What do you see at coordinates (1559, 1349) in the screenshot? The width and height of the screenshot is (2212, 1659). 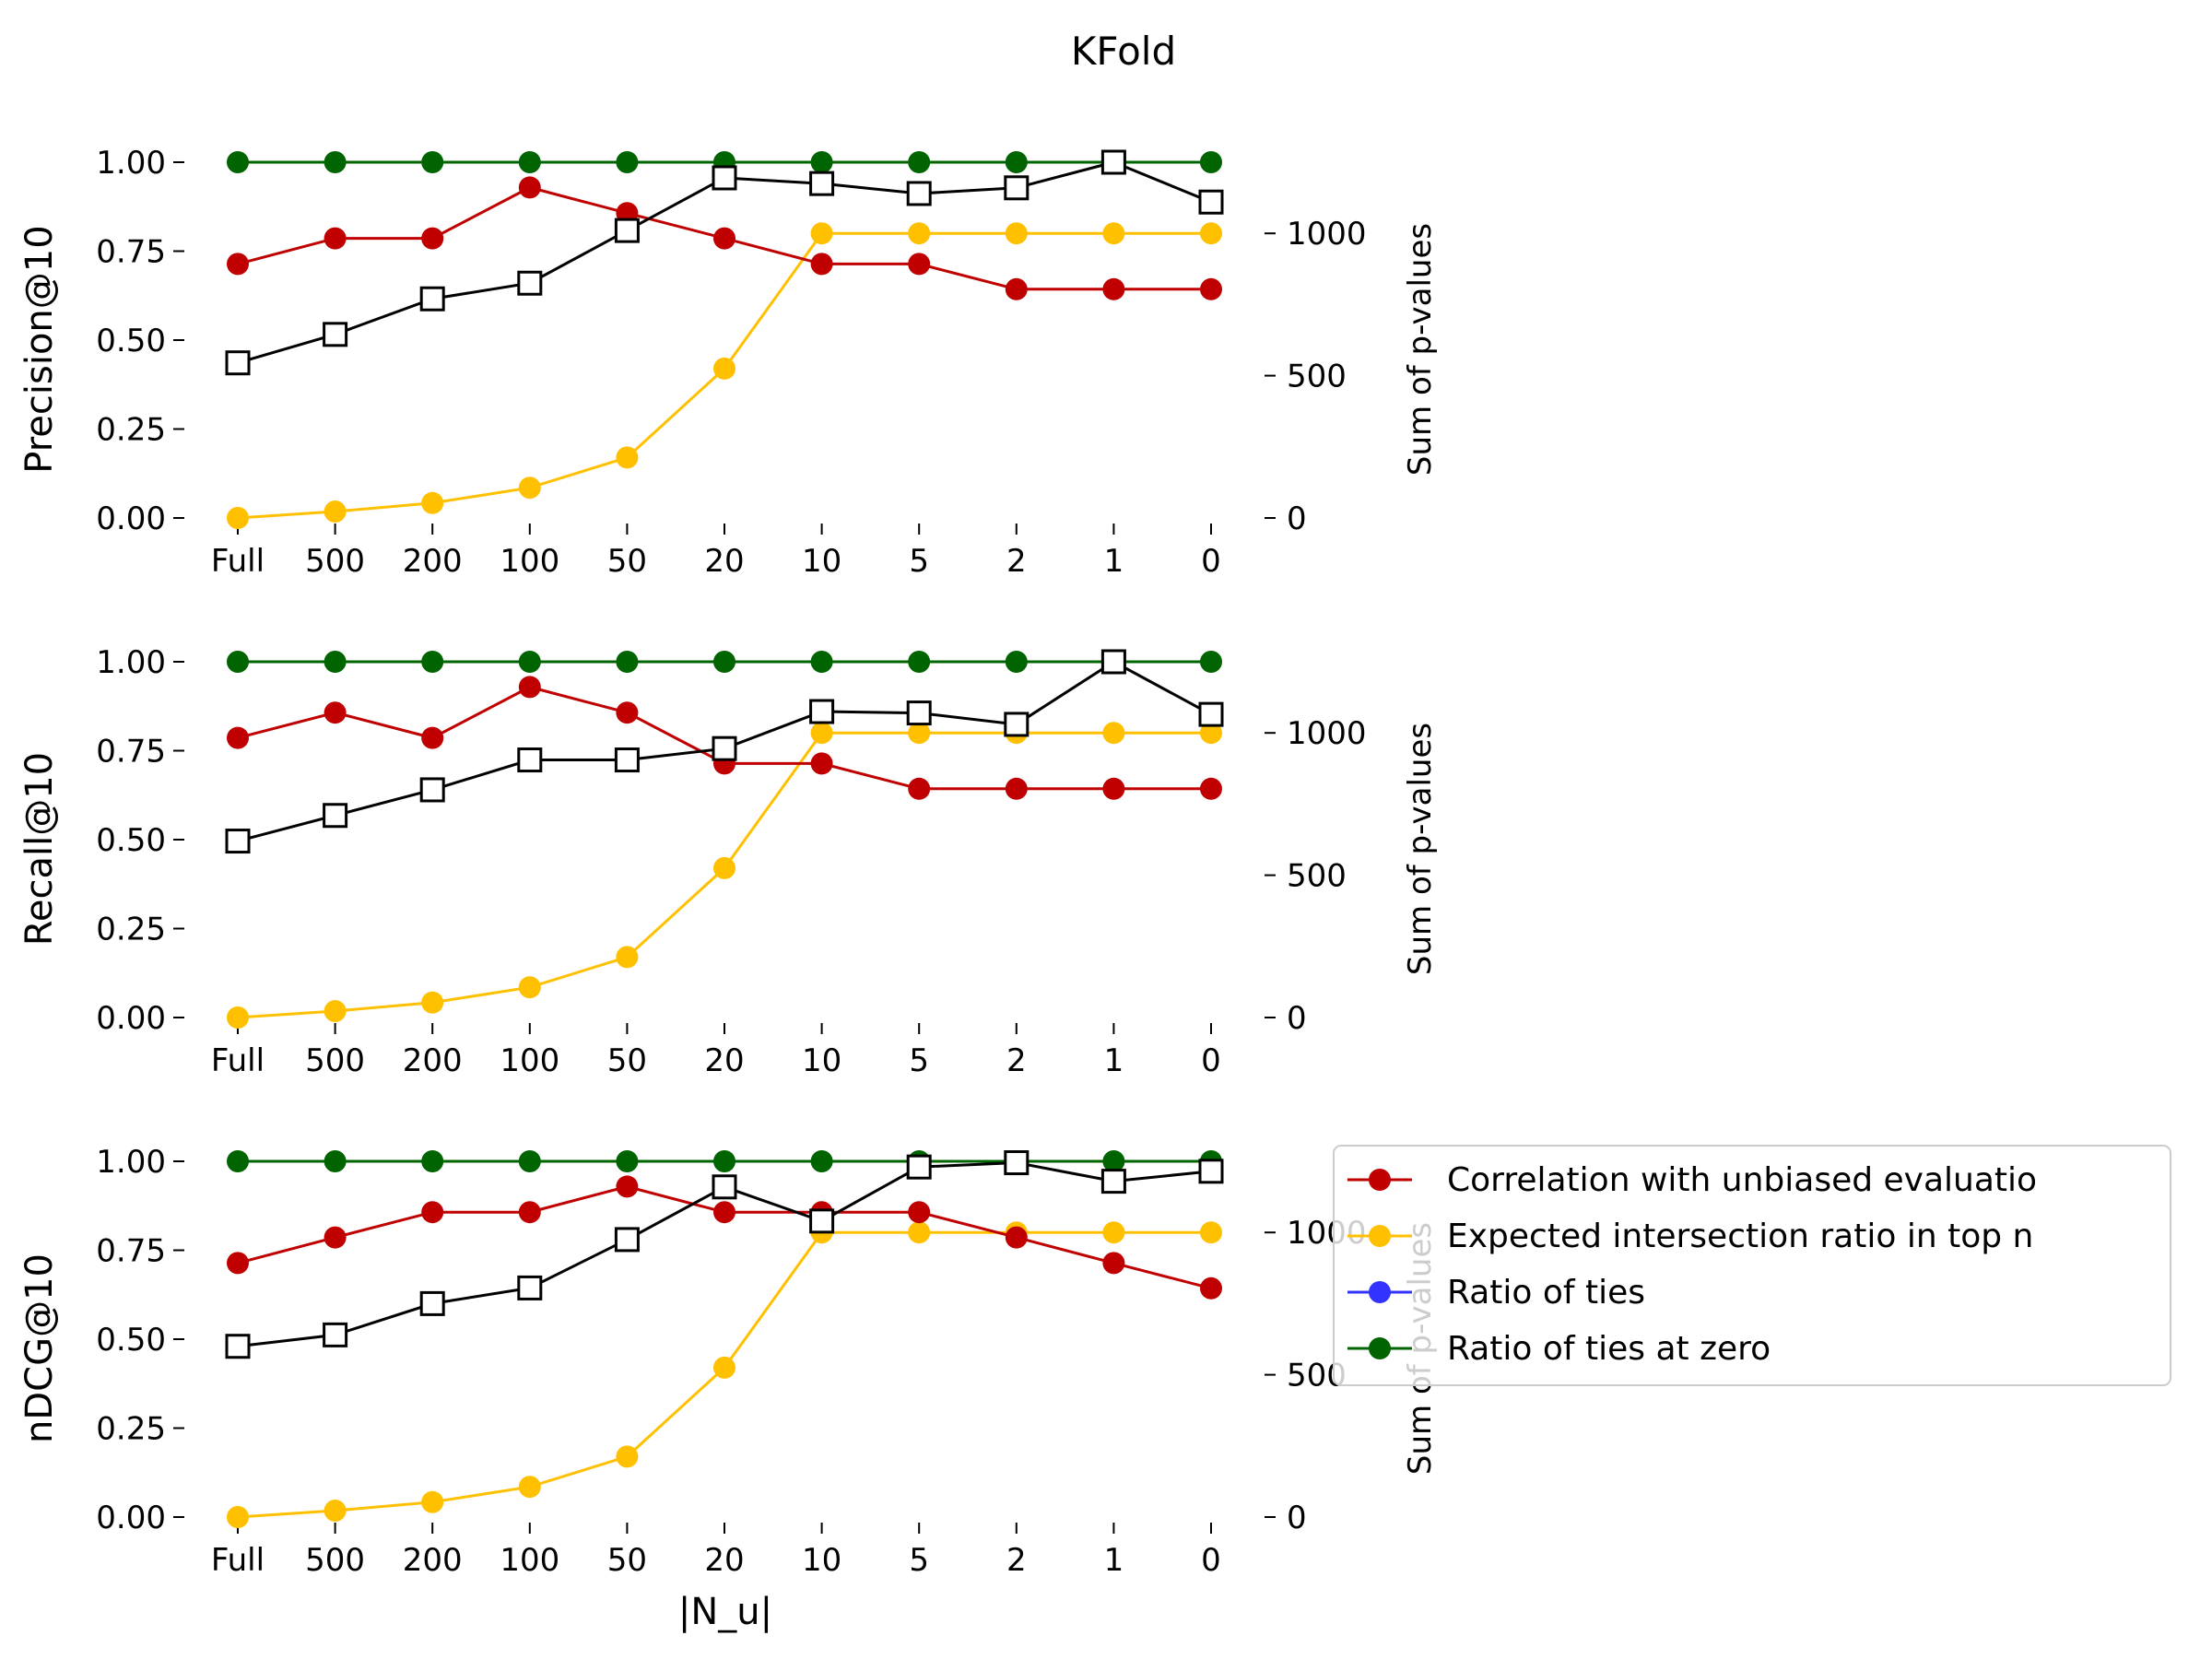 I see `legend-entry: Ratio of ties at zero` at bounding box center [1559, 1349].